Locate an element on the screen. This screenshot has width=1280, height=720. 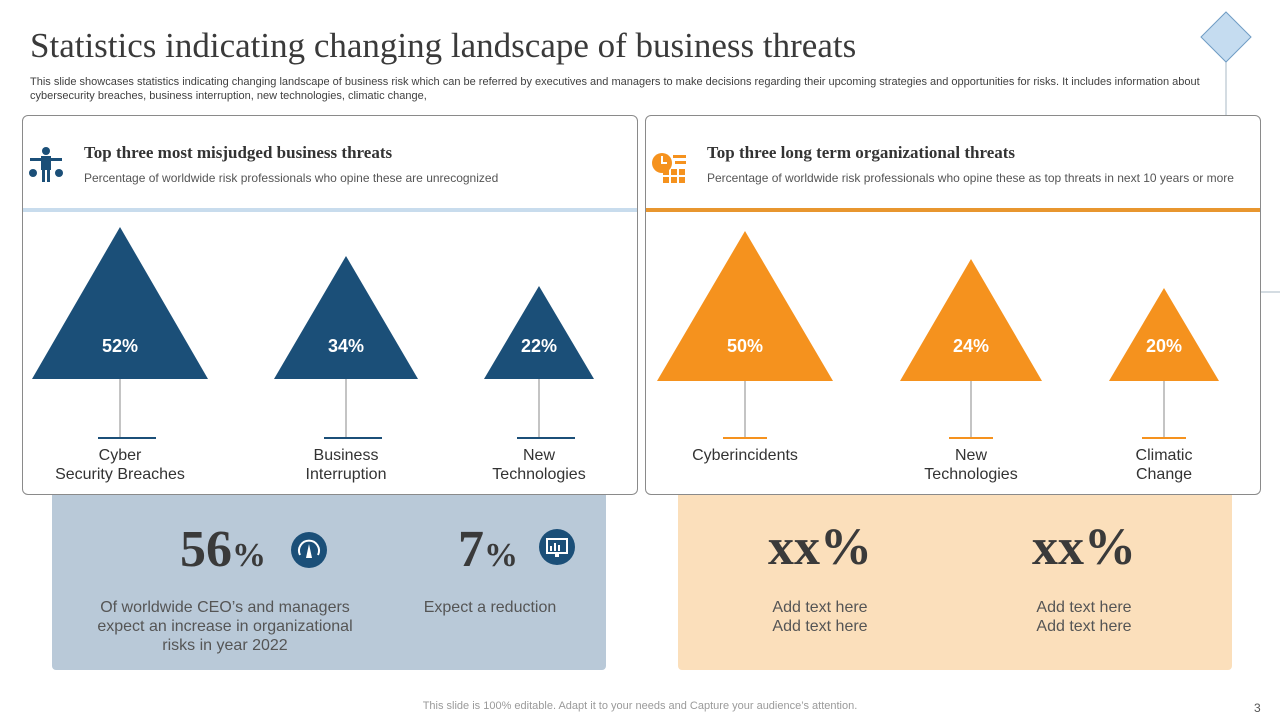
stat-reduction: 7% is located at coordinates (488, 549).